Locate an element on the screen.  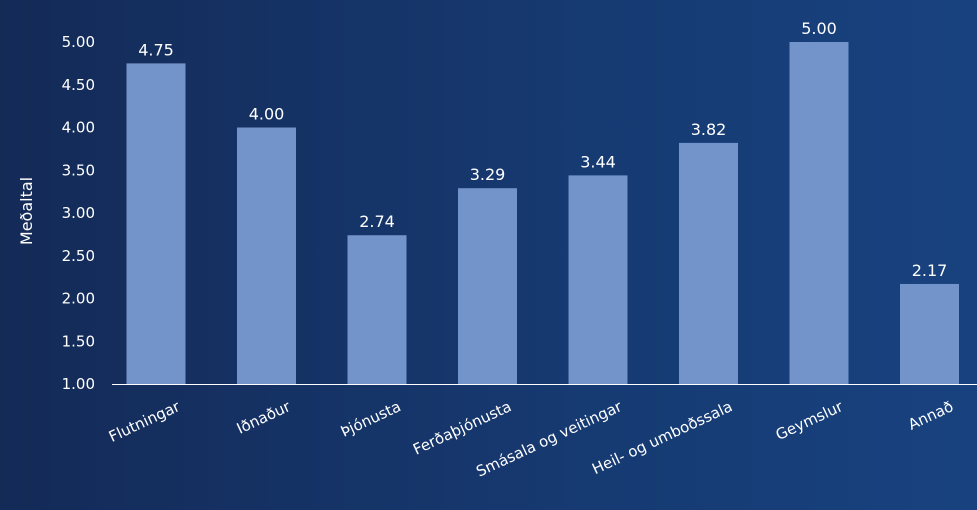
y-tick-label: 1.00 is located at coordinates (78, 384).